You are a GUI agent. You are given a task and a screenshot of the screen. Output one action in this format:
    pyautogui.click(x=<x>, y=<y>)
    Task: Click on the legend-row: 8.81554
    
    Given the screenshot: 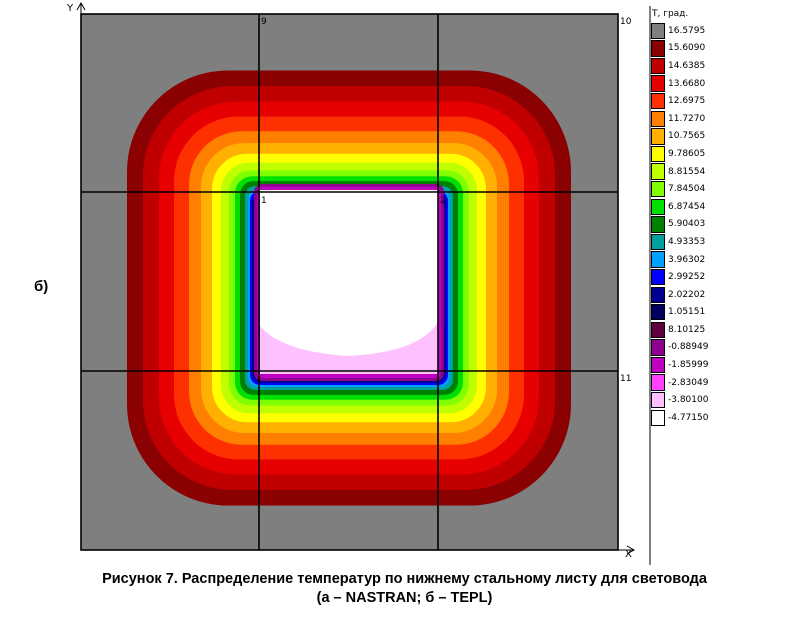 What is the action you would take?
    pyautogui.click(x=687, y=172)
    